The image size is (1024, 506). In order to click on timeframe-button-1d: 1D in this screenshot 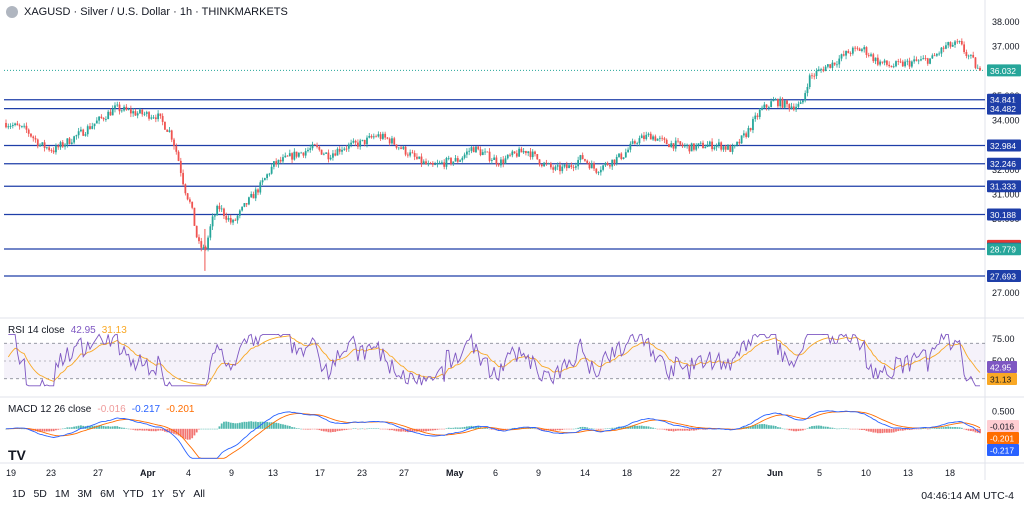, I will do `click(19, 494)`.